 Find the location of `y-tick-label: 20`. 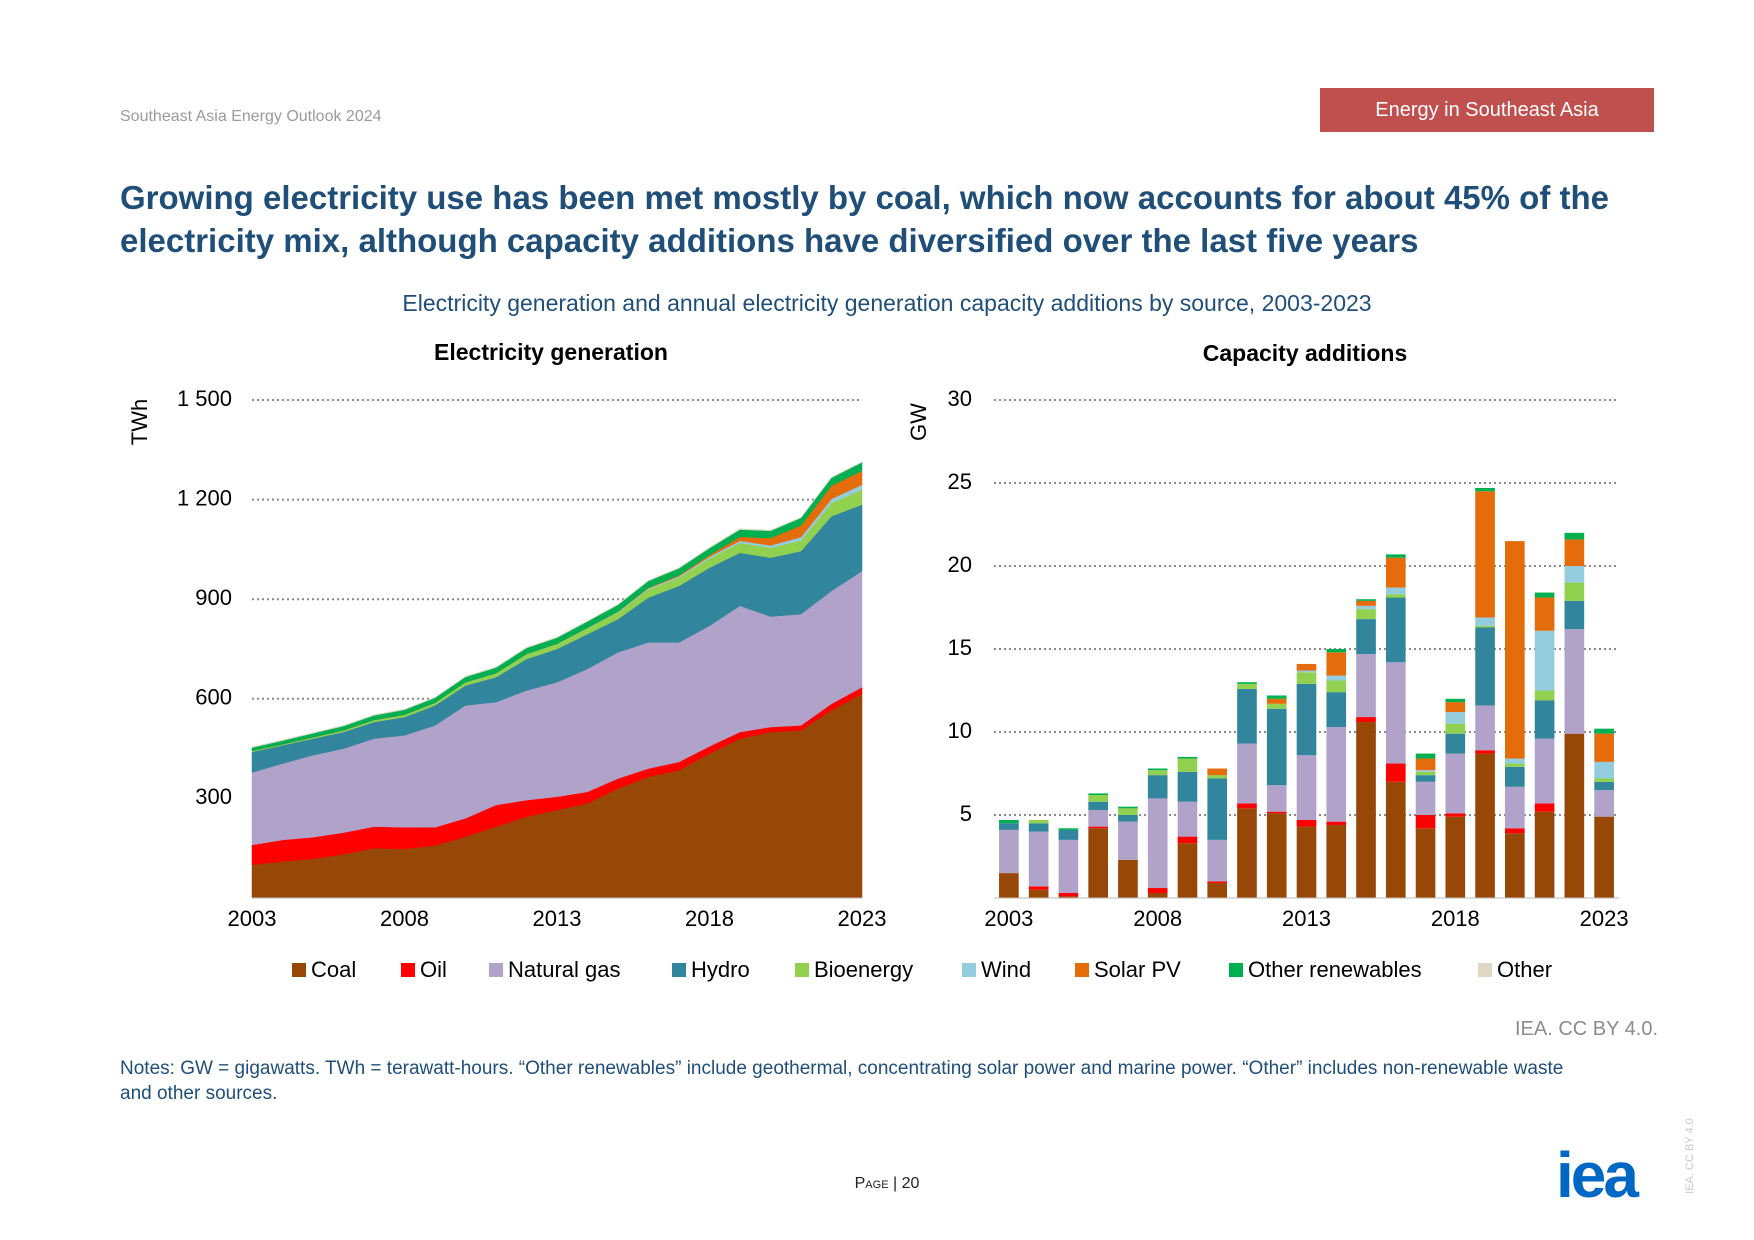

y-tick-label: 20 is located at coordinates (960, 564).